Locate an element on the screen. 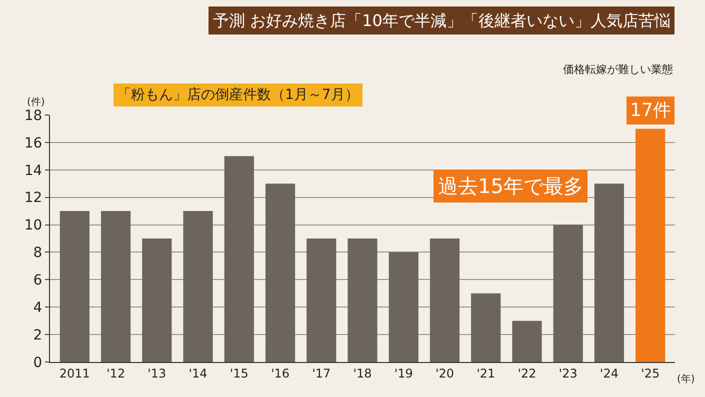 The height and width of the screenshot is (397, 705). x-tick-label: '19 is located at coordinates (403, 373).